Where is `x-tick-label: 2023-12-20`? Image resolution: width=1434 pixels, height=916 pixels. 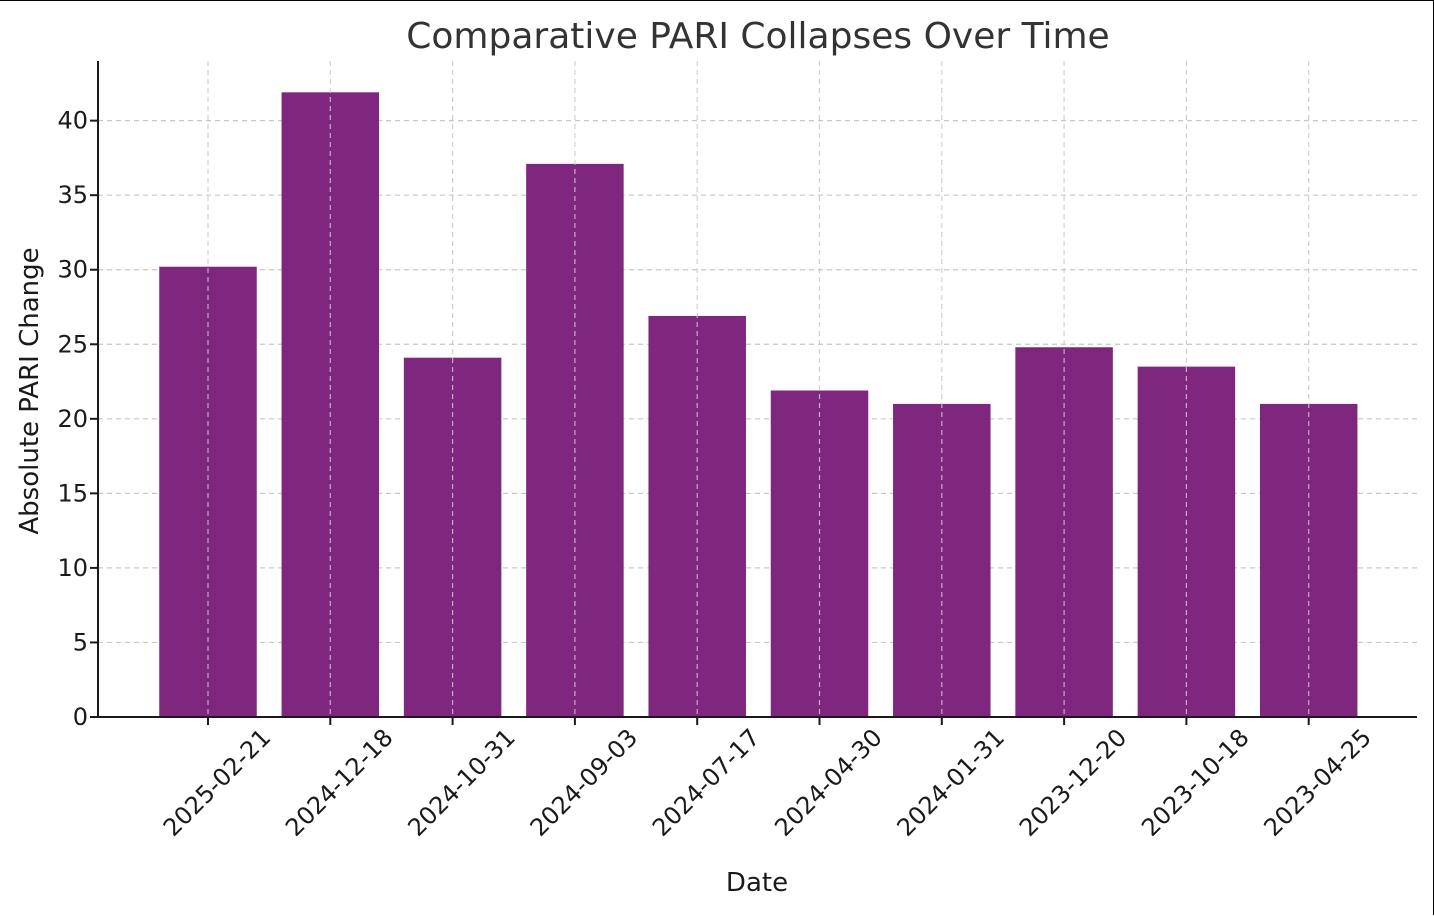 x-tick-label: 2023-12-20 is located at coordinates (1073, 782).